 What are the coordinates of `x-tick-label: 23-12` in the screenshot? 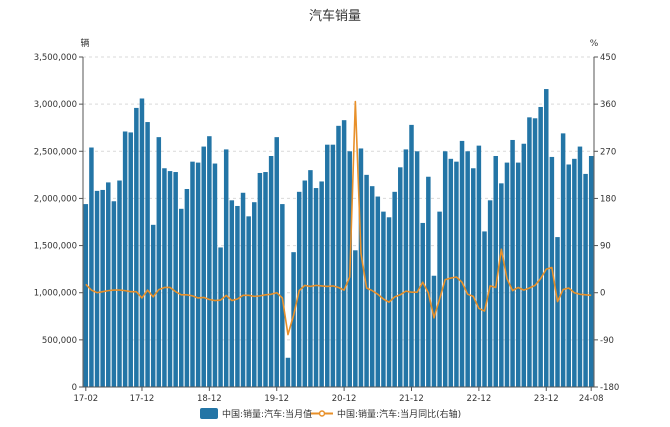 It's located at (546, 399).